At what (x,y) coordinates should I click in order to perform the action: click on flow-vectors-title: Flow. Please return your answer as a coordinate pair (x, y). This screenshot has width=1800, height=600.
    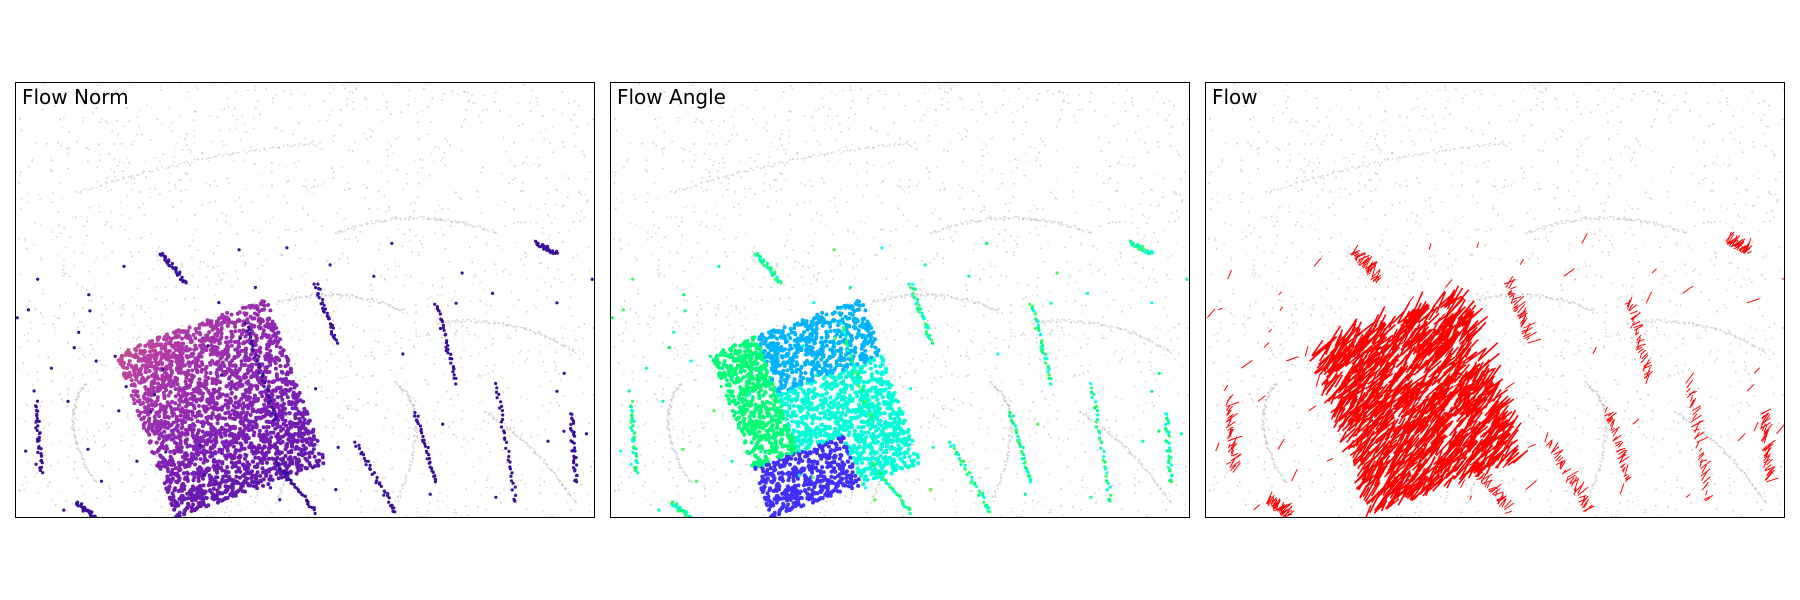
    Looking at the image, I should click on (1235, 97).